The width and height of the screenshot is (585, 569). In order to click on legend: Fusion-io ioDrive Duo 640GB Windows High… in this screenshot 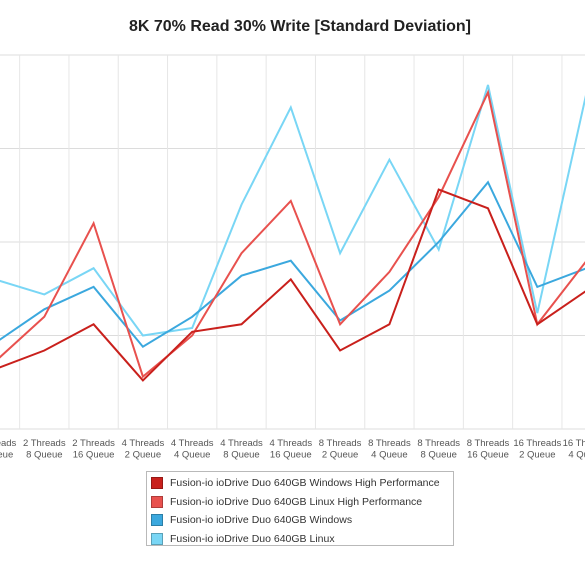, I will do `click(300, 508)`.